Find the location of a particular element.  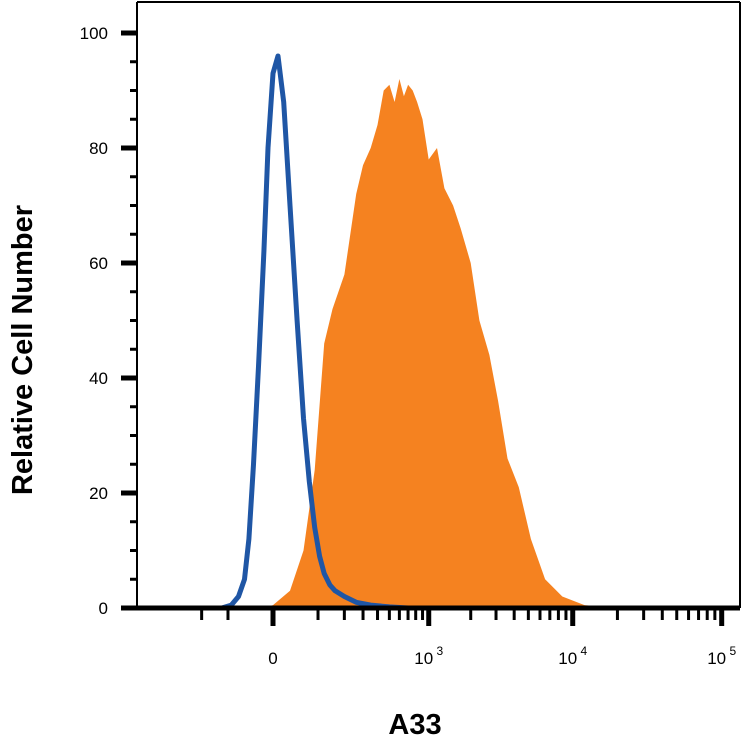

x-tick-label: 10 3 is located at coordinates (428, 656).